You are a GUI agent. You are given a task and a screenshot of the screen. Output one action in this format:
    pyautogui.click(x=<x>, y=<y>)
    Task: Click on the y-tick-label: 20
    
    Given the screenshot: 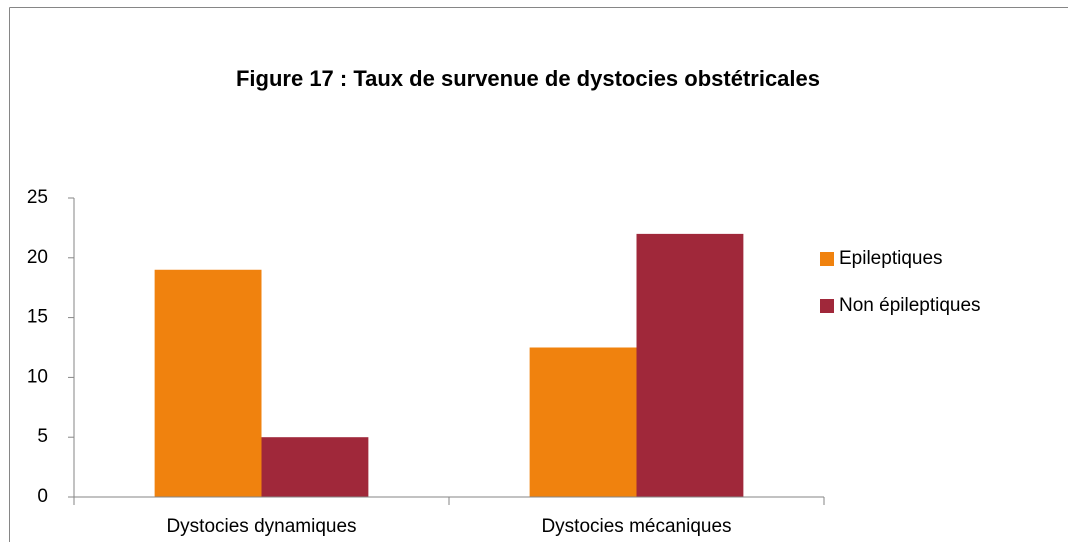 What is the action you would take?
    pyautogui.click(x=37, y=257)
    